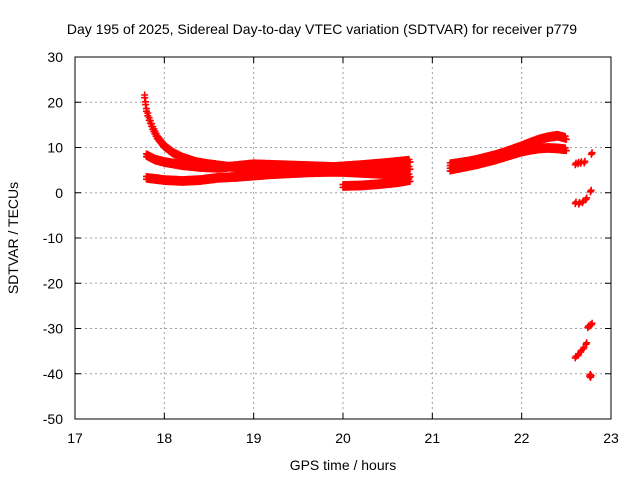 Image resolution: width=640 pixels, height=480 pixels. What do you see at coordinates (53, 374) in the screenshot?
I see `y-tick-label: -40` at bounding box center [53, 374].